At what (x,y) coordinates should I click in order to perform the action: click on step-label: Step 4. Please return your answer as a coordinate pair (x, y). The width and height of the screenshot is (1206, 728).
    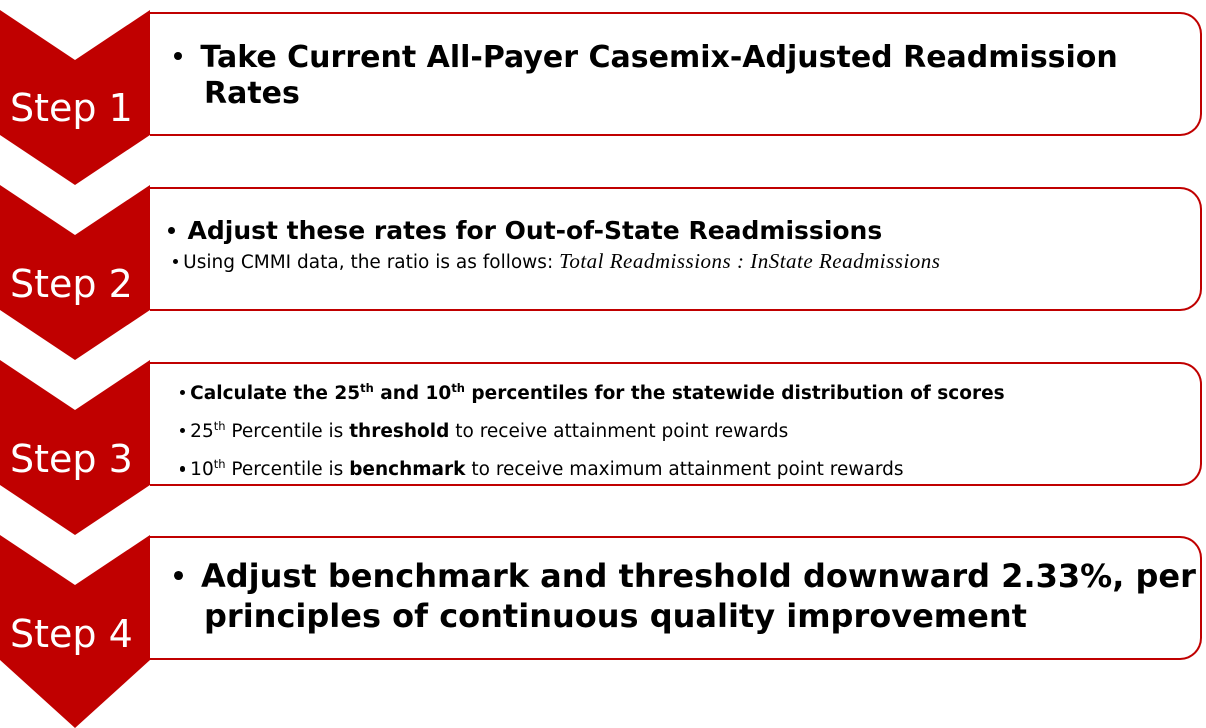
    Looking at the image, I should click on (71, 634).